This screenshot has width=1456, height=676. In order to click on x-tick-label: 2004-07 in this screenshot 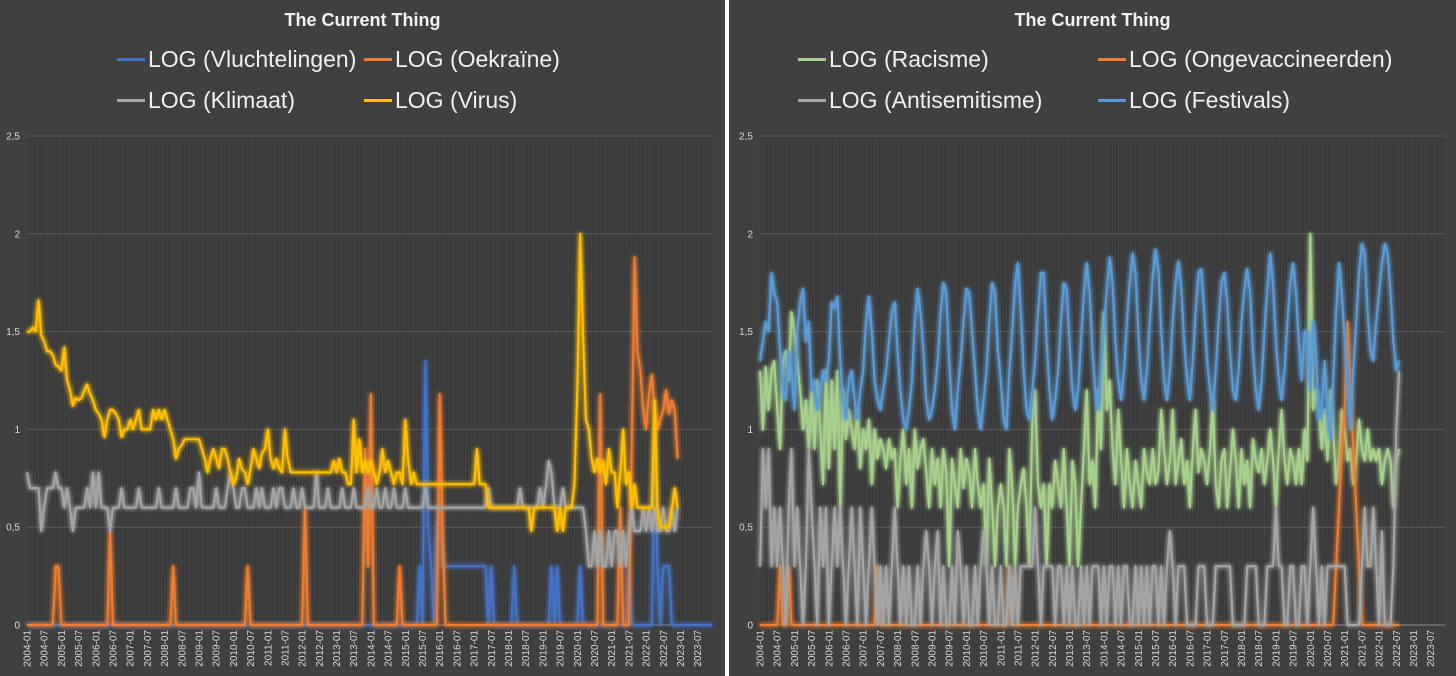, I will do `click(45, 648)`.